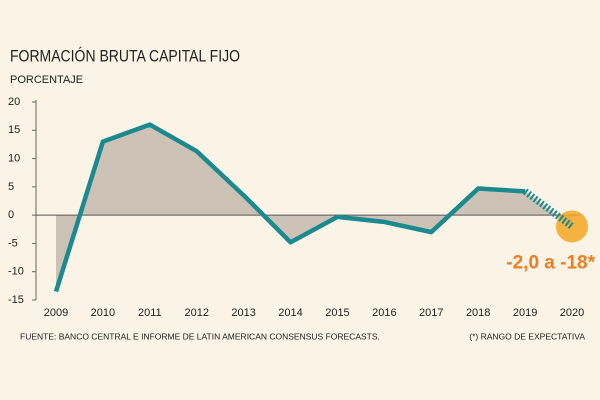 The height and width of the screenshot is (400, 600). I want to click on x-tick-label: 2017, so click(431, 313).